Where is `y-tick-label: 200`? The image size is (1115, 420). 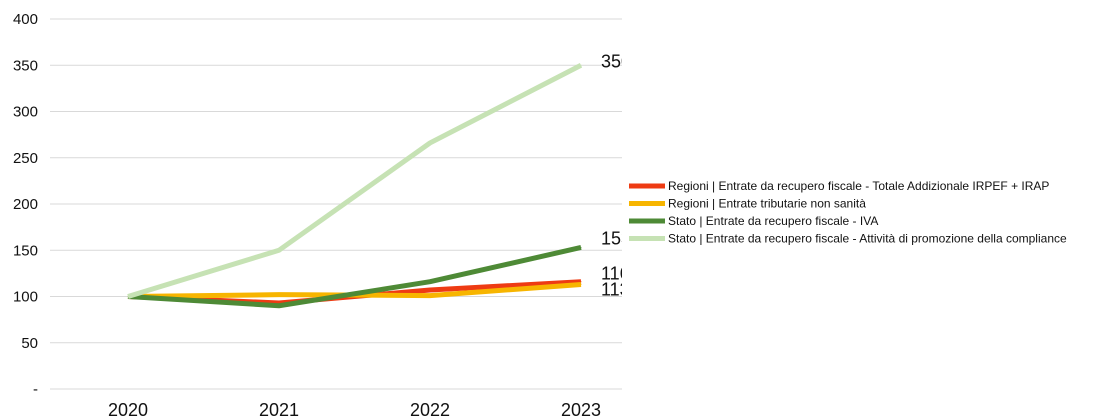 y-tick-label: 200 is located at coordinates (25, 204).